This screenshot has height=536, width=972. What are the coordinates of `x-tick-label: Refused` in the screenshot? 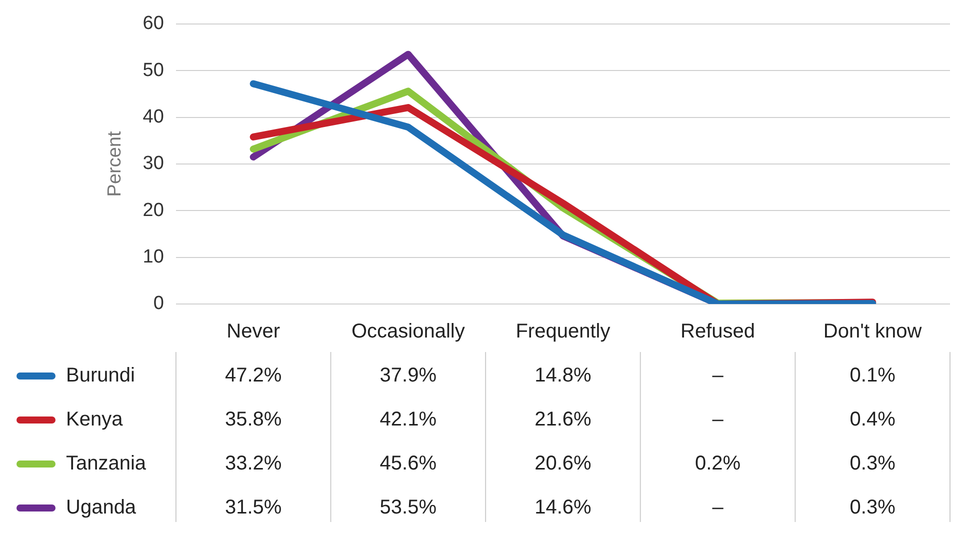 It's located at (718, 331).